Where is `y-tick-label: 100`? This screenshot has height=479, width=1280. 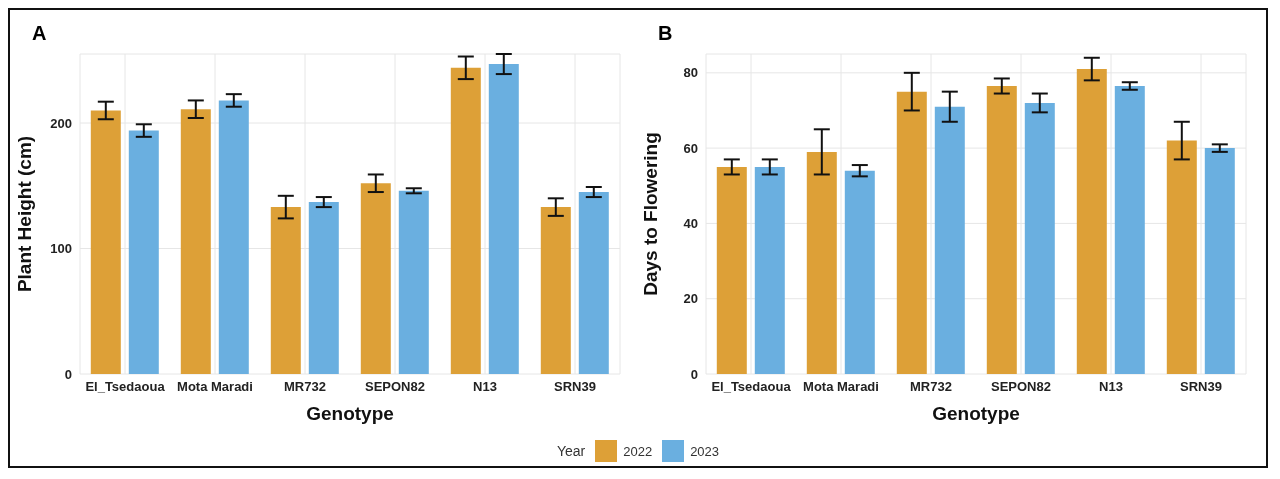 y-tick-label: 100 is located at coordinates (61, 249).